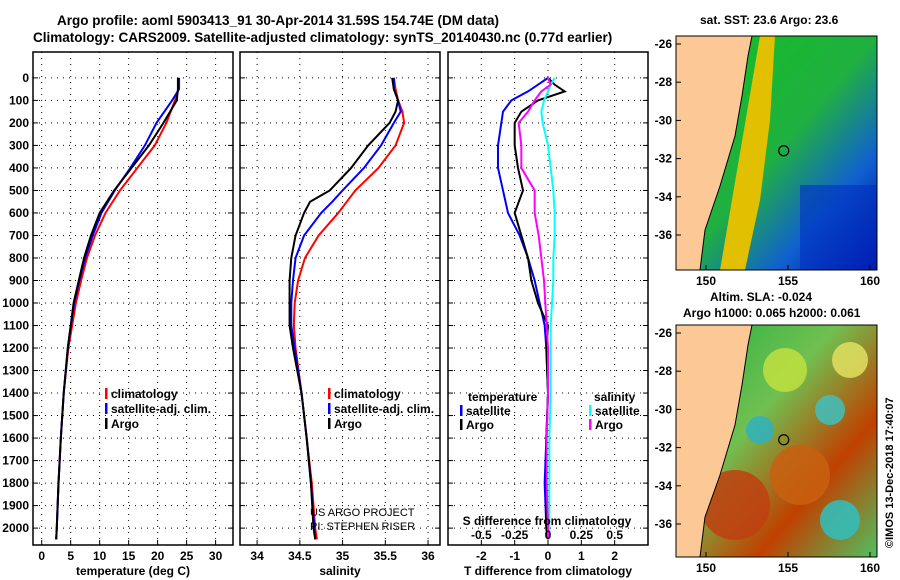 This screenshot has width=900, height=580. Describe the element at coordinates (19, 258) in the screenshot. I see `y-tick-label: 800` at that location.